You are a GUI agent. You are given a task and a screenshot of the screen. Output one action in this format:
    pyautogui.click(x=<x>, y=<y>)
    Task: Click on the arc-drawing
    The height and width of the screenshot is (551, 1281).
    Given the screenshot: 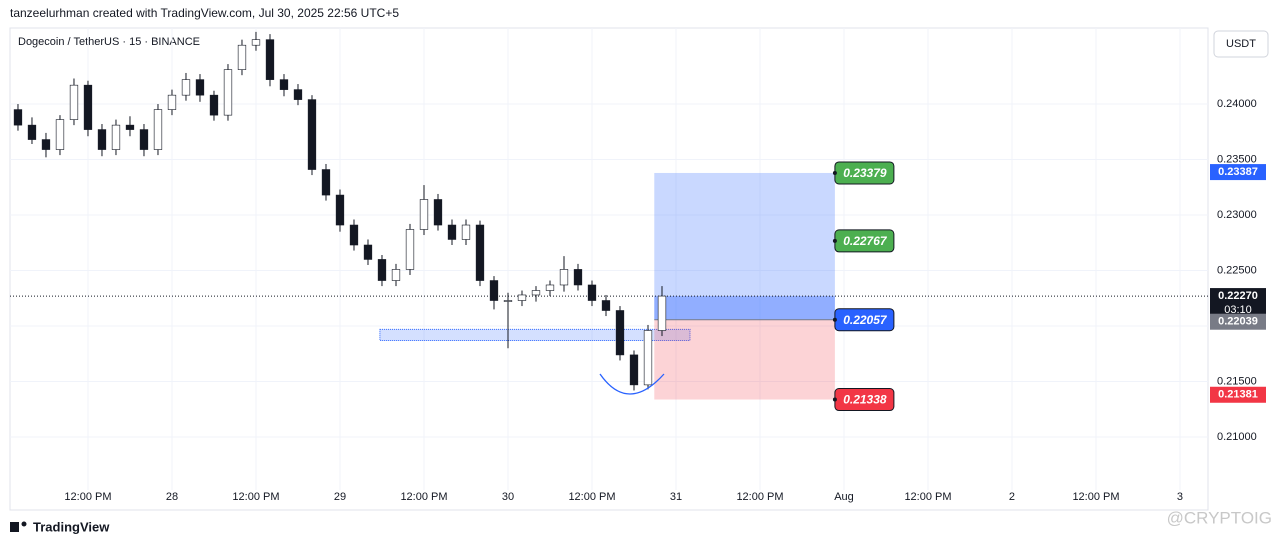 What is the action you would take?
    pyautogui.click(x=632, y=384)
    